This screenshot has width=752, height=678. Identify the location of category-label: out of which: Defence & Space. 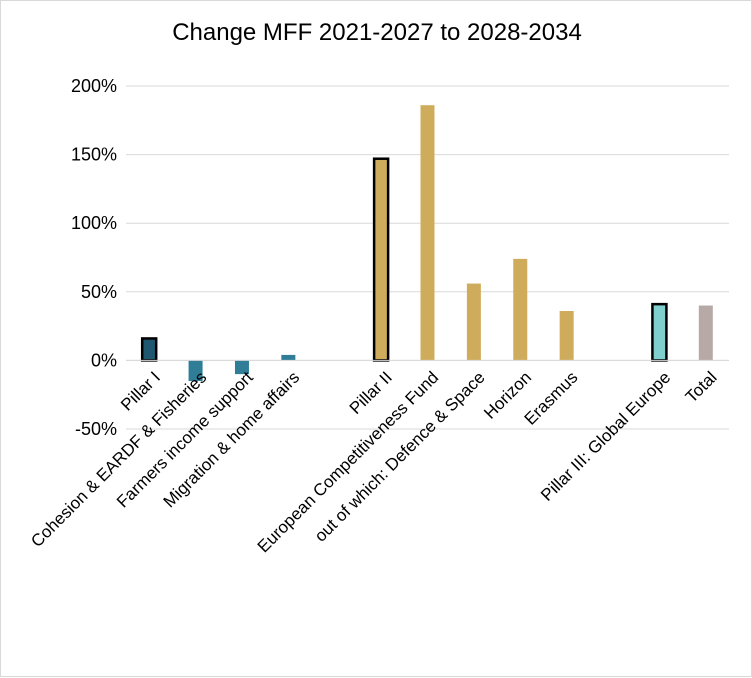
(400, 457).